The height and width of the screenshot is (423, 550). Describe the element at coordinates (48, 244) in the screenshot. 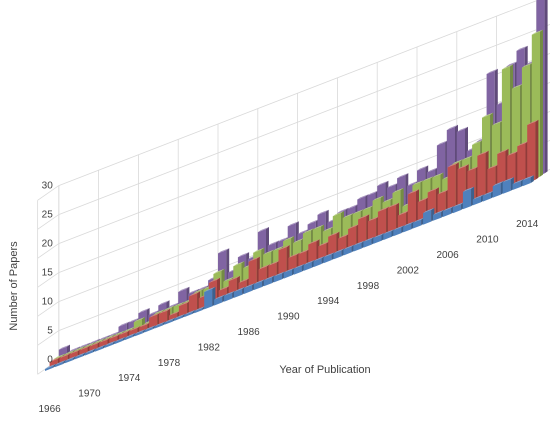

I see `y-tick-label: 20` at that location.